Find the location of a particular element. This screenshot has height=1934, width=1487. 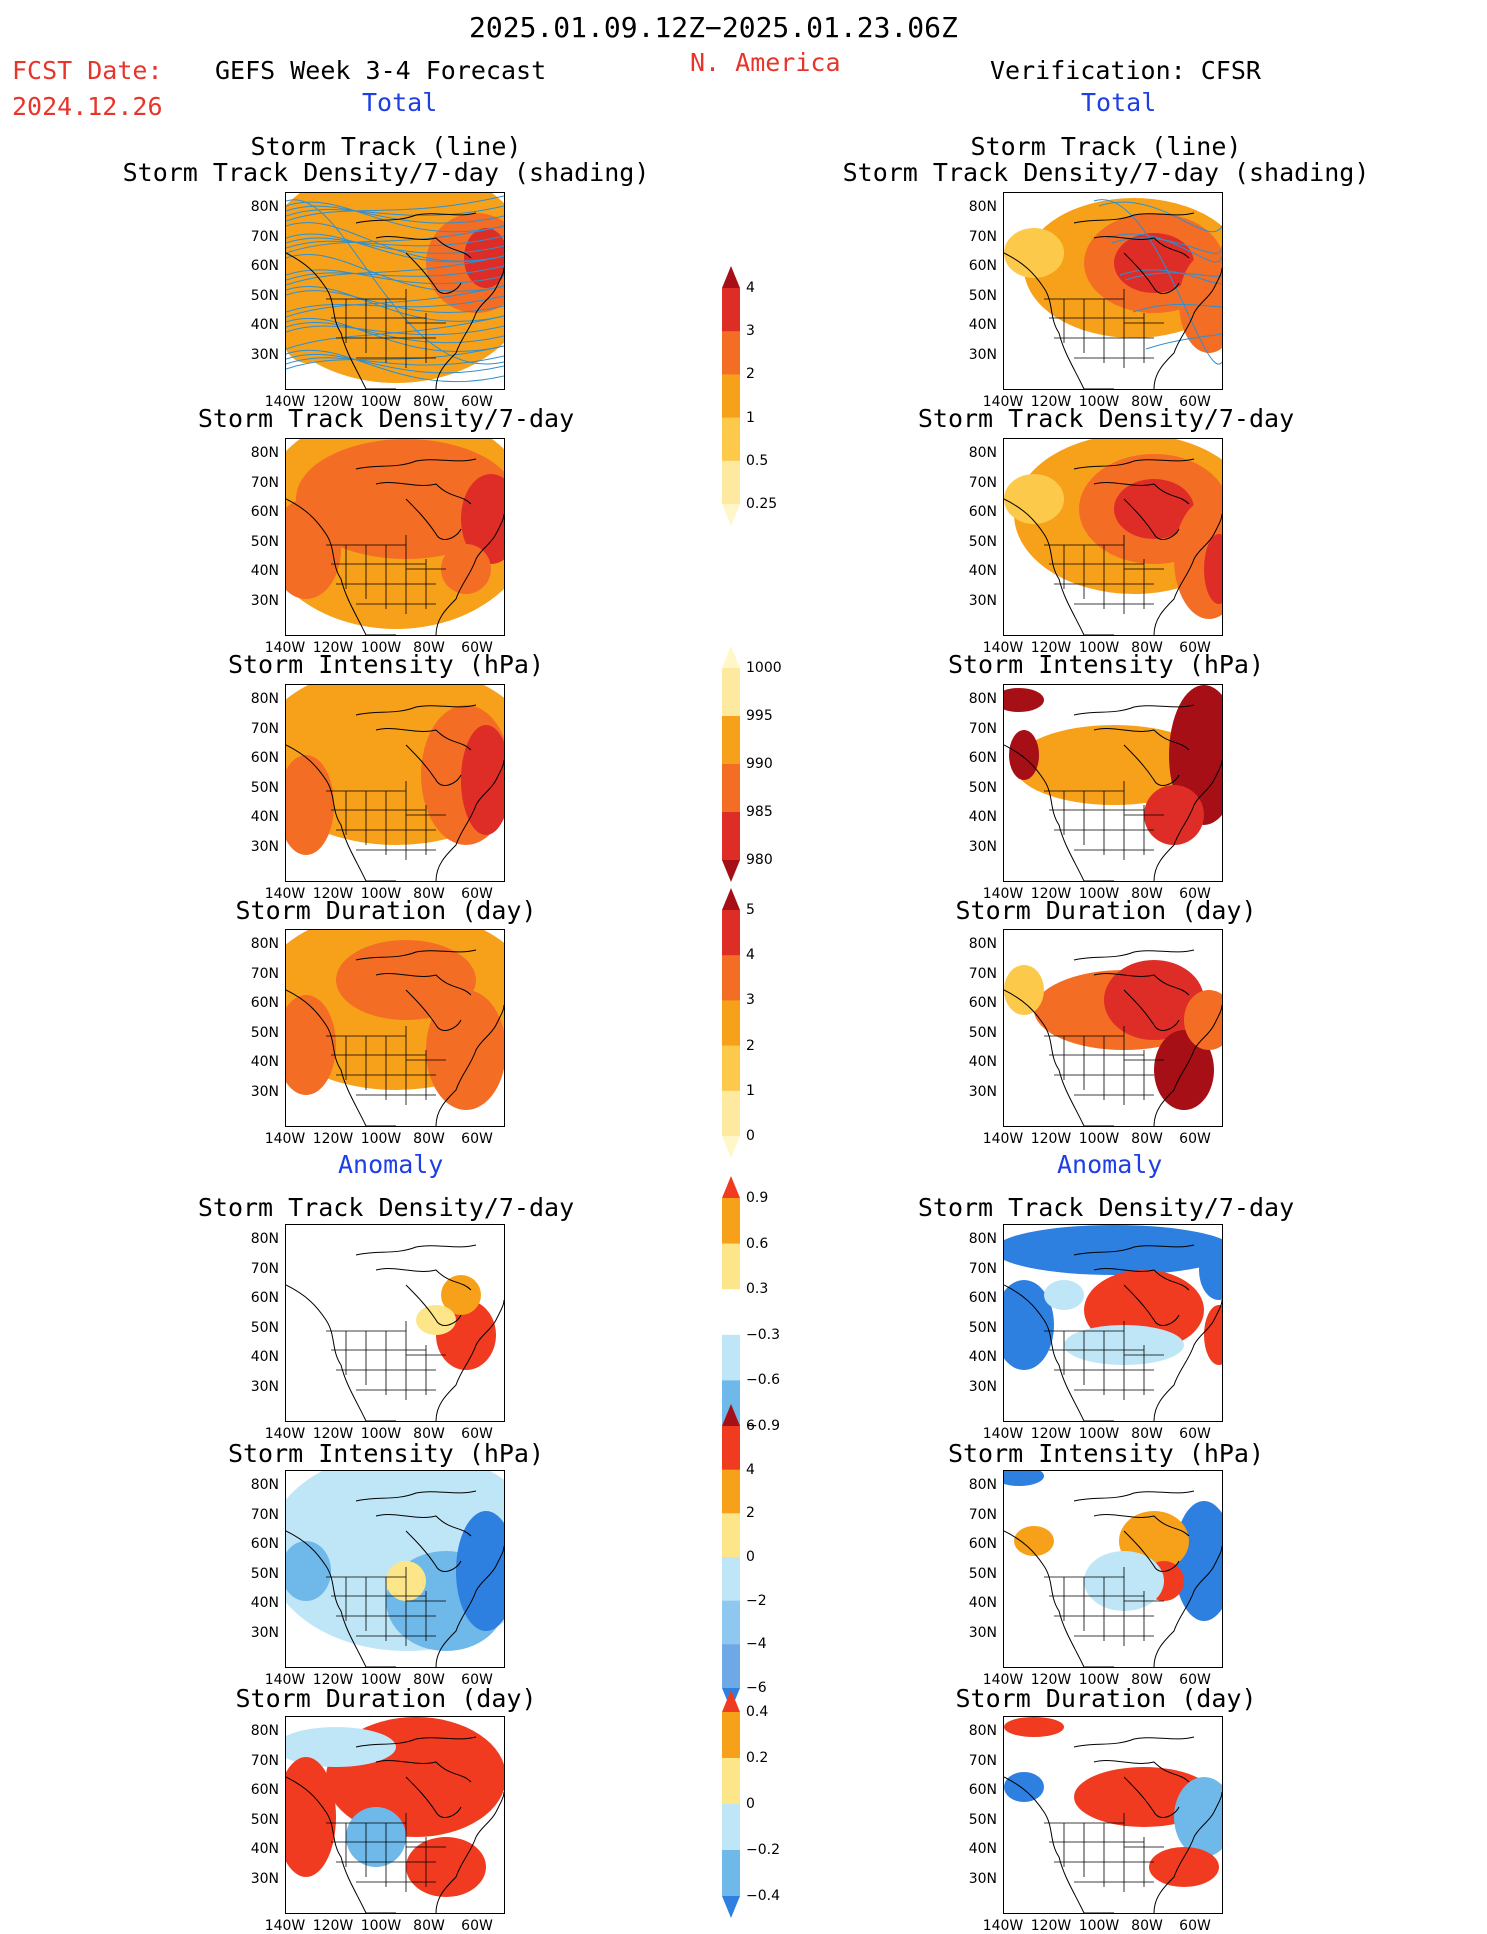

lon-tick-label: 60W is located at coordinates (1195, 1434).